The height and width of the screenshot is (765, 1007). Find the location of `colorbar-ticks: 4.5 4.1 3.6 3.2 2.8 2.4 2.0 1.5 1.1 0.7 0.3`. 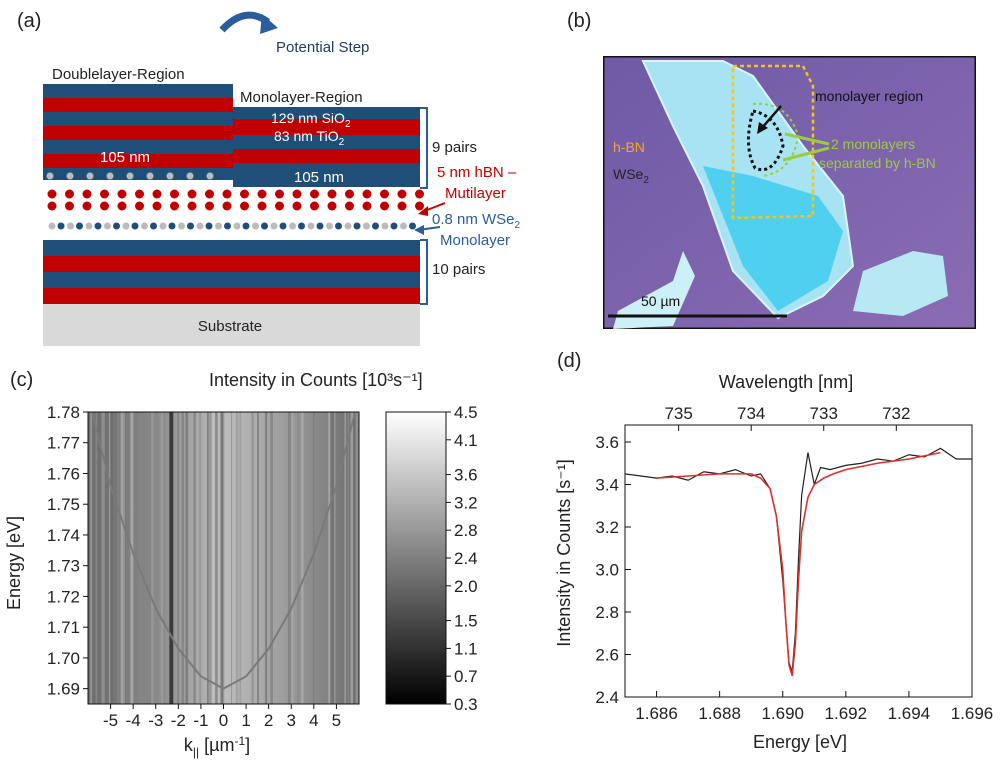

colorbar-ticks: 4.5 4.1 3.6 3.2 2.8 2.4 2.0 1.5 1.1 0.7 0.3 is located at coordinates (462, 558).